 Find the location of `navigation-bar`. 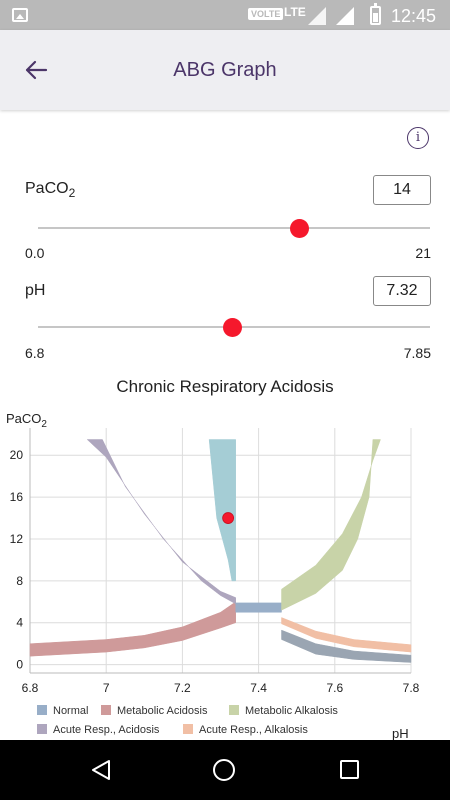

navigation-bar is located at coordinates (225, 770).